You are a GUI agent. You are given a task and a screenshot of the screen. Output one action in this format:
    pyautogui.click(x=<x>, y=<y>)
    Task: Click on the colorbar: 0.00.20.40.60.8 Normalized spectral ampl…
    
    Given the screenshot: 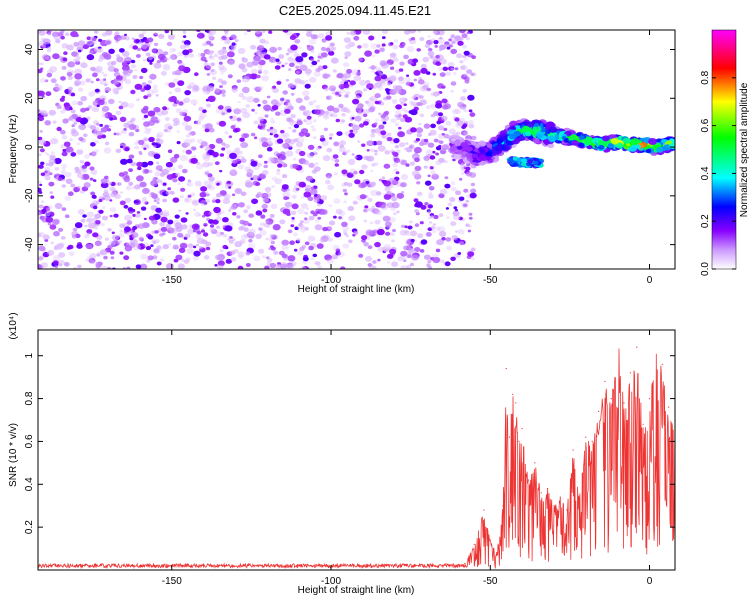 What is the action you would take?
    pyautogui.click(x=725, y=152)
    